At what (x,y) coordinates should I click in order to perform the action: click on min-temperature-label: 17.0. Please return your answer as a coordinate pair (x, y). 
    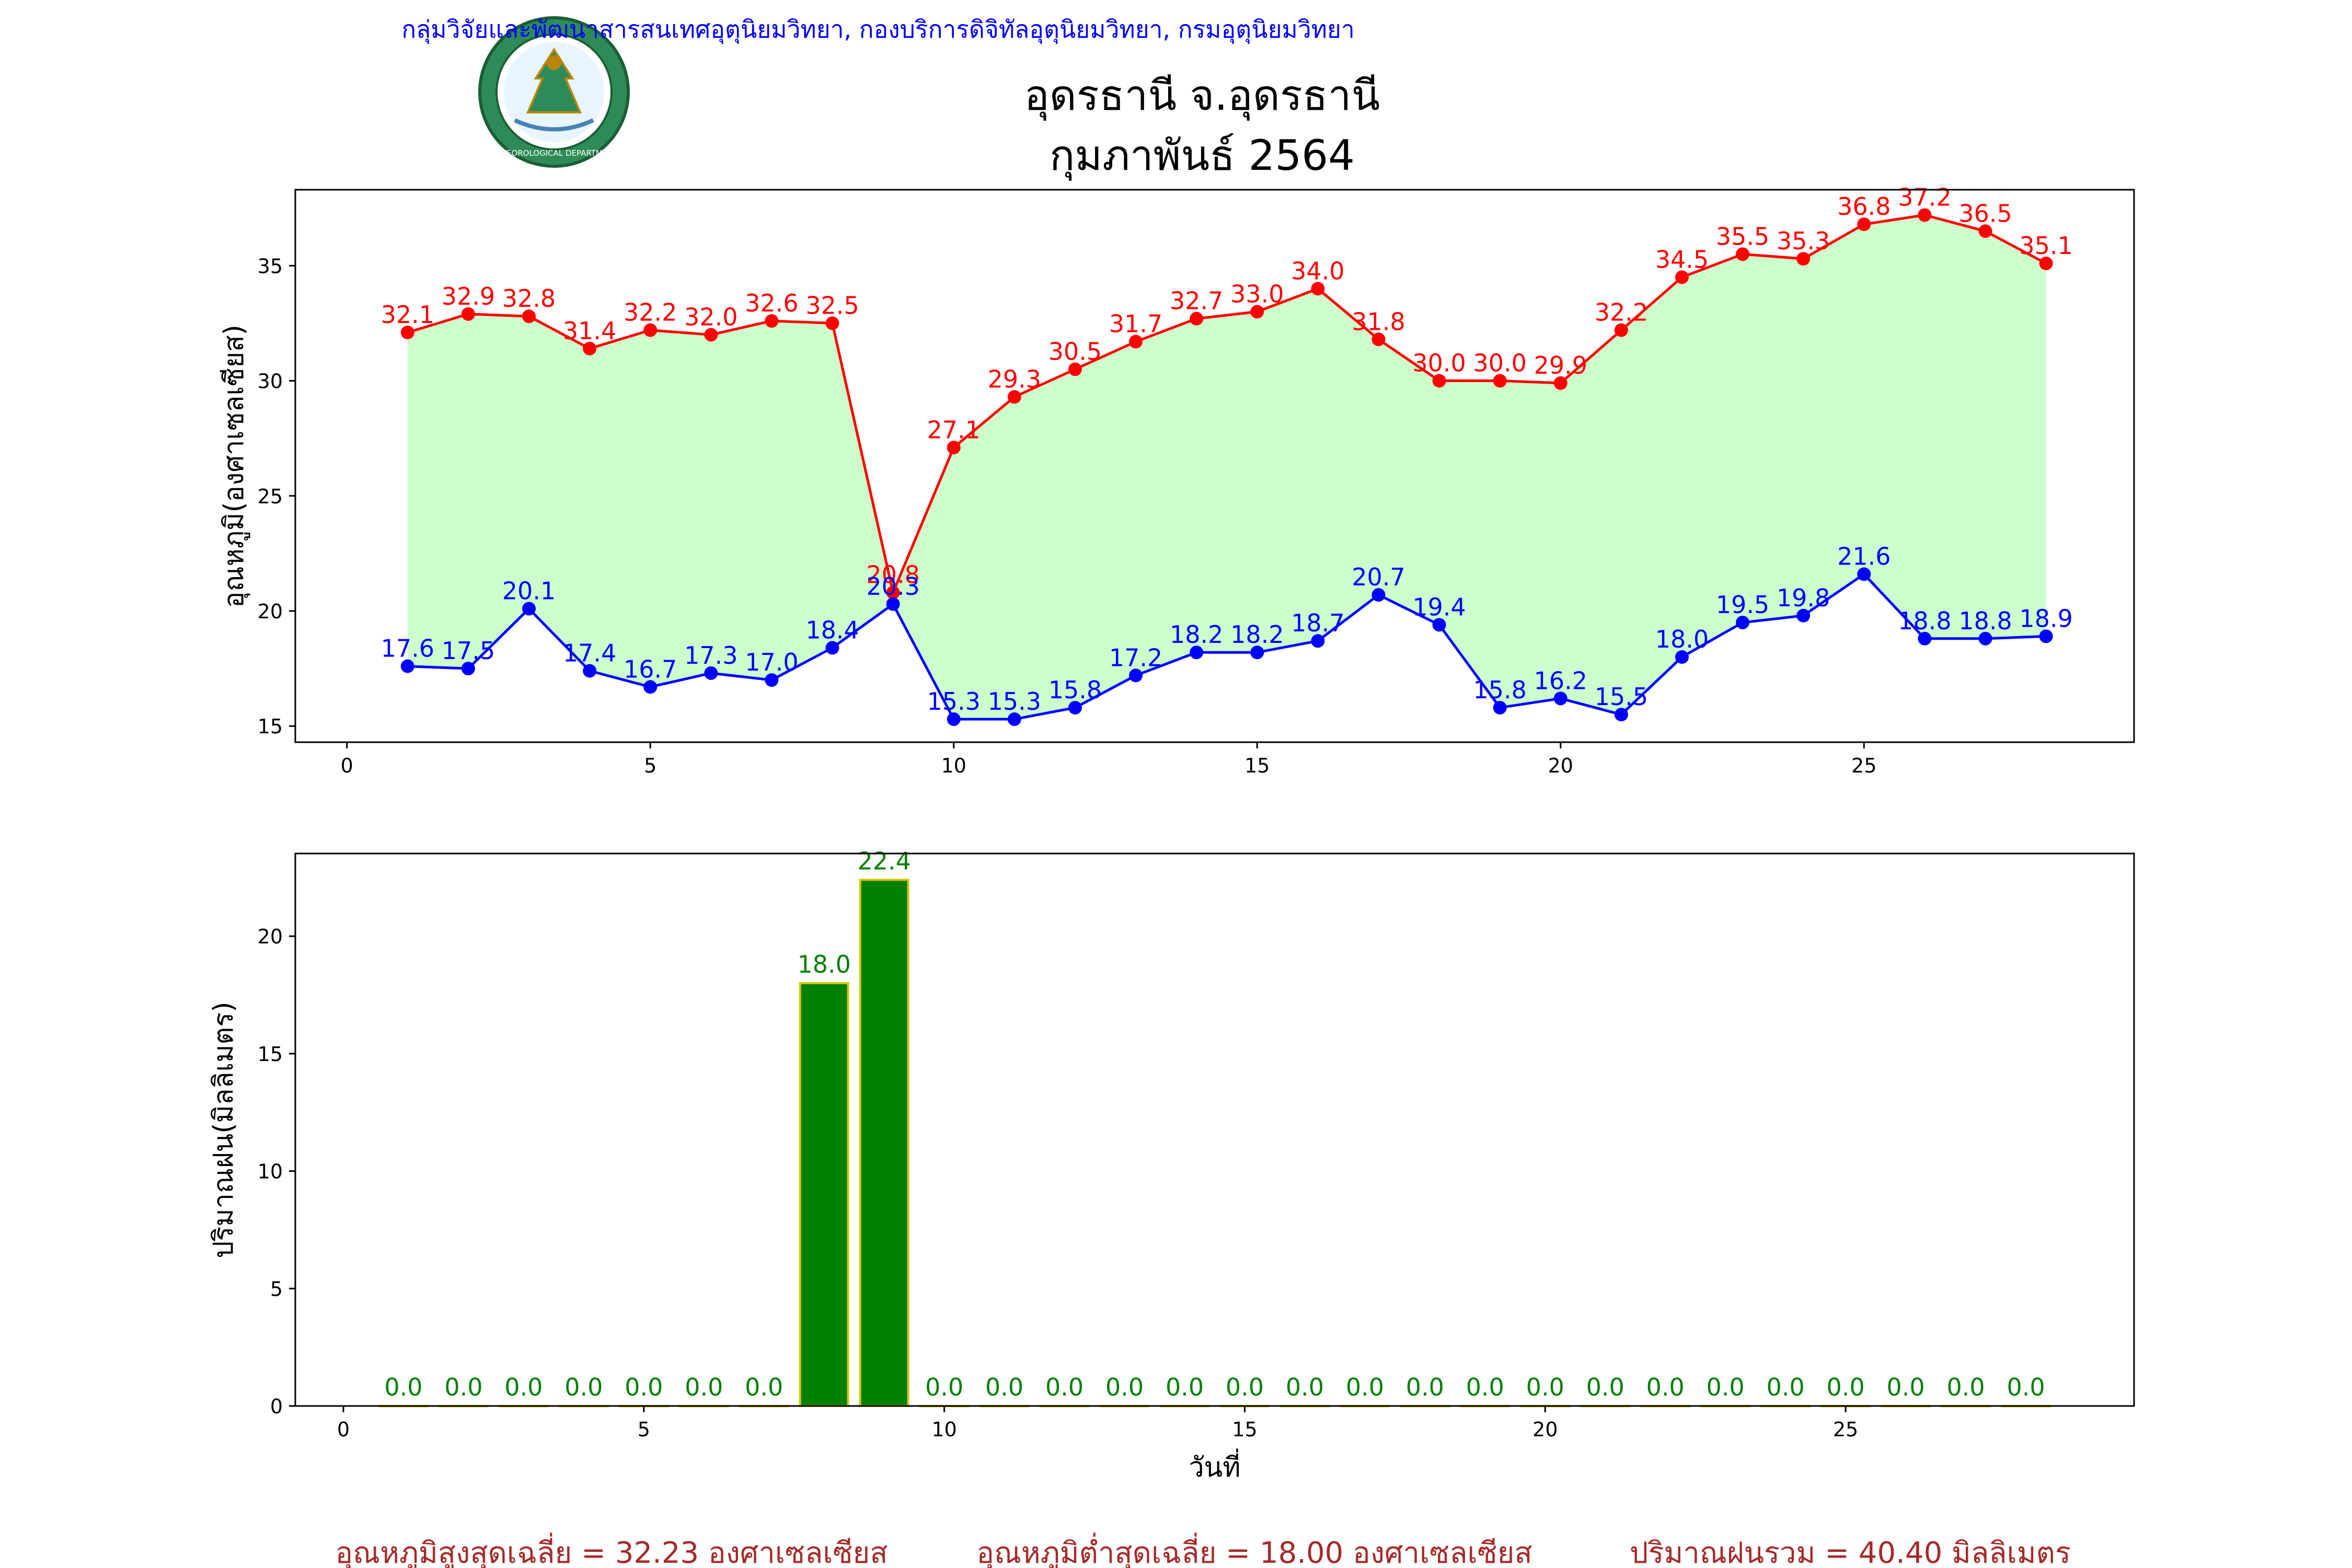
    Looking at the image, I should click on (771, 662).